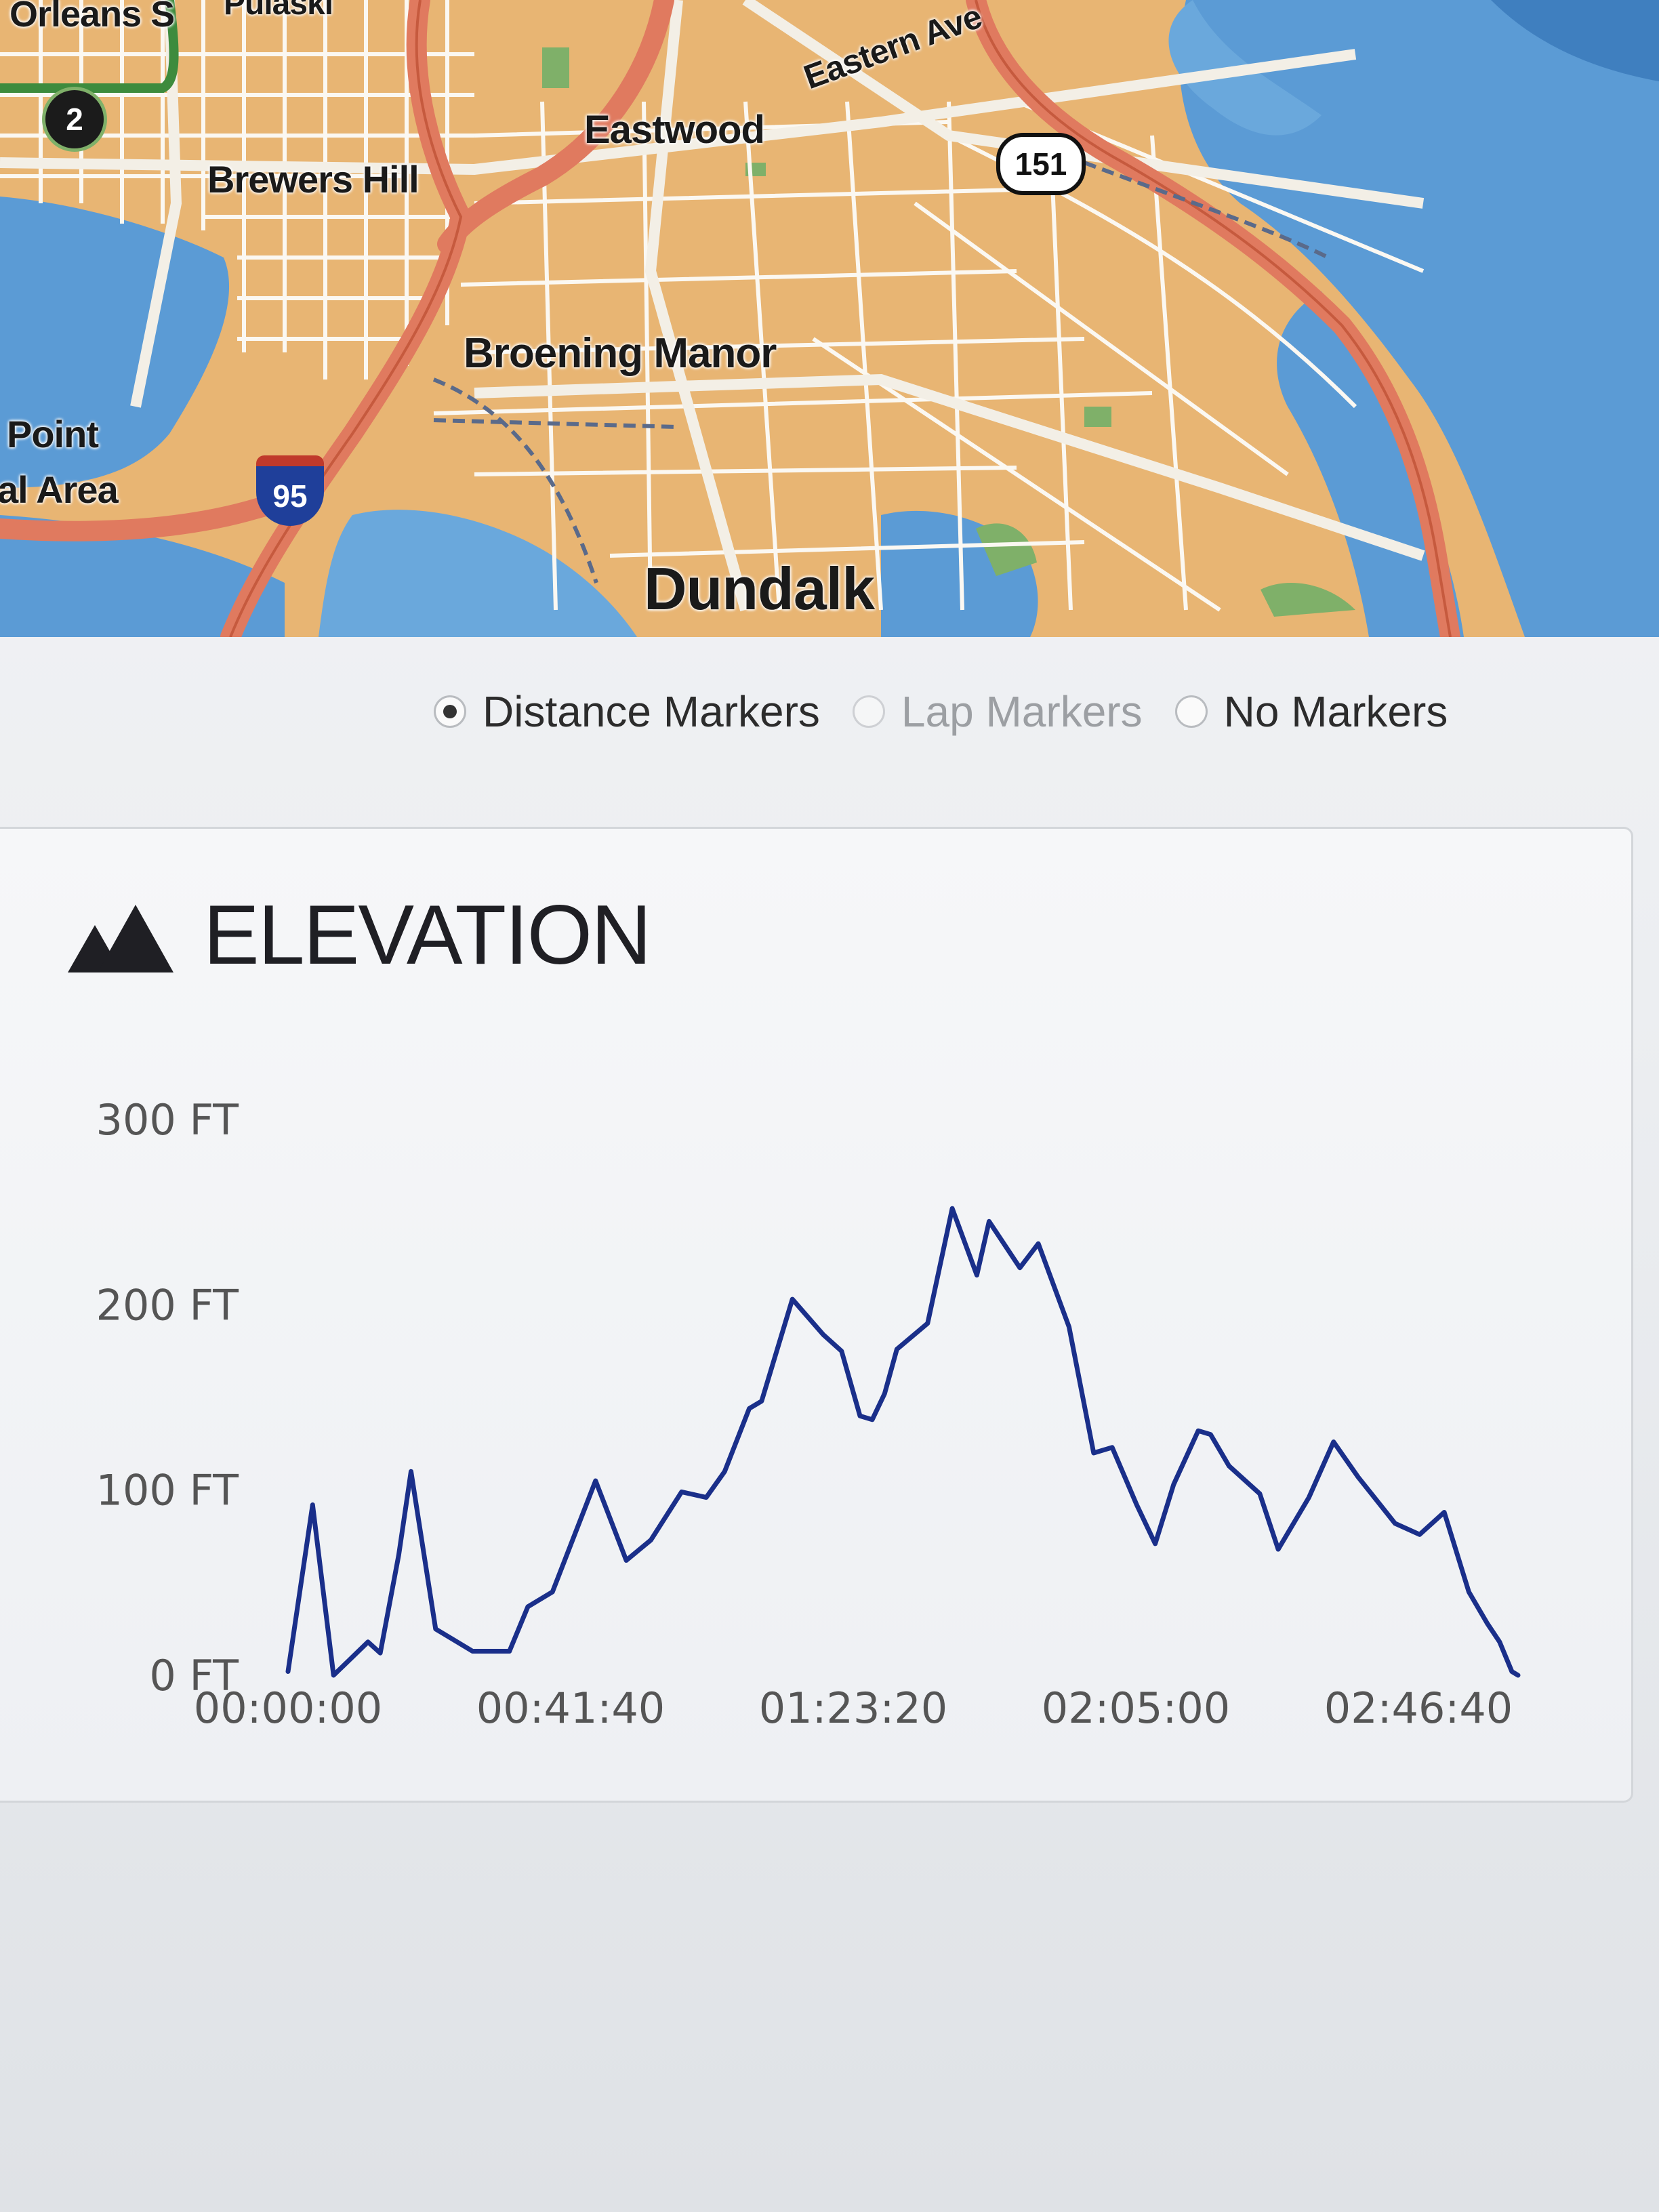  I want to click on route-151-shield: 151, so click(1041, 164).